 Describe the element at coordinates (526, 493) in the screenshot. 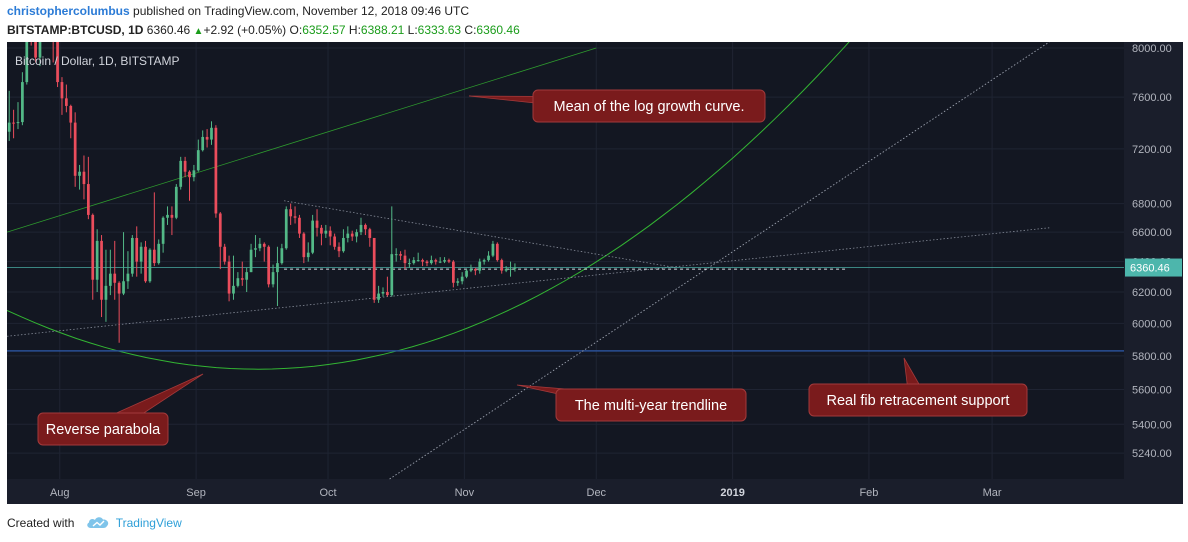

I see `time-axis: Aug Sep Oct Nov Dec 2019 Feb Mar` at that location.